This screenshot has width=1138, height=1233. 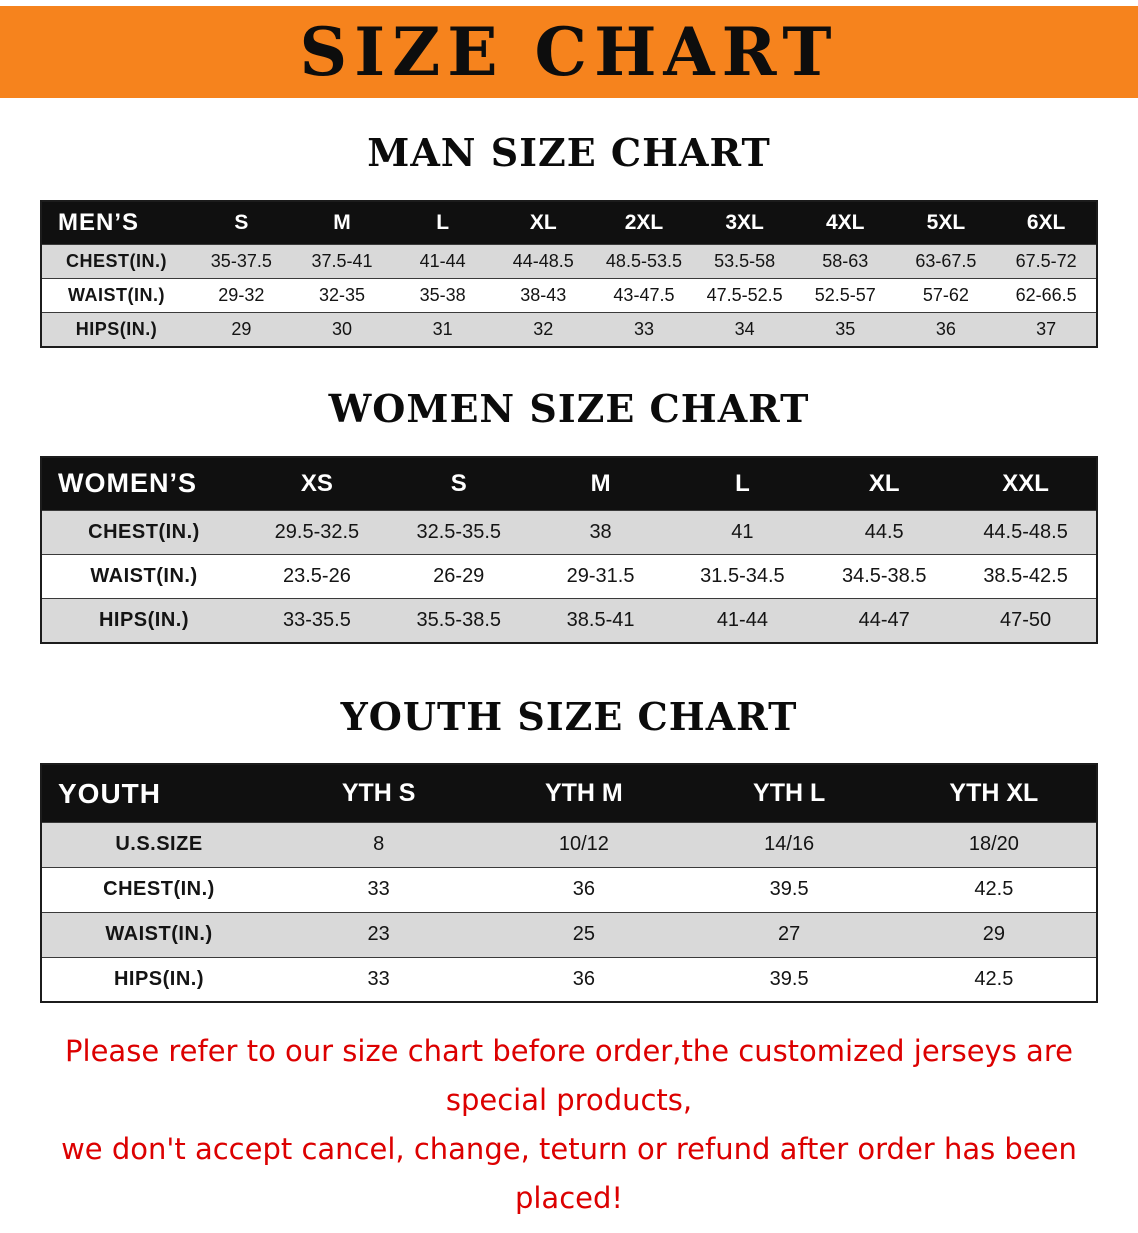 What do you see at coordinates (742, 620) in the screenshot?
I see `size-value-cell: 41-44` at bounding box center [742, 620].